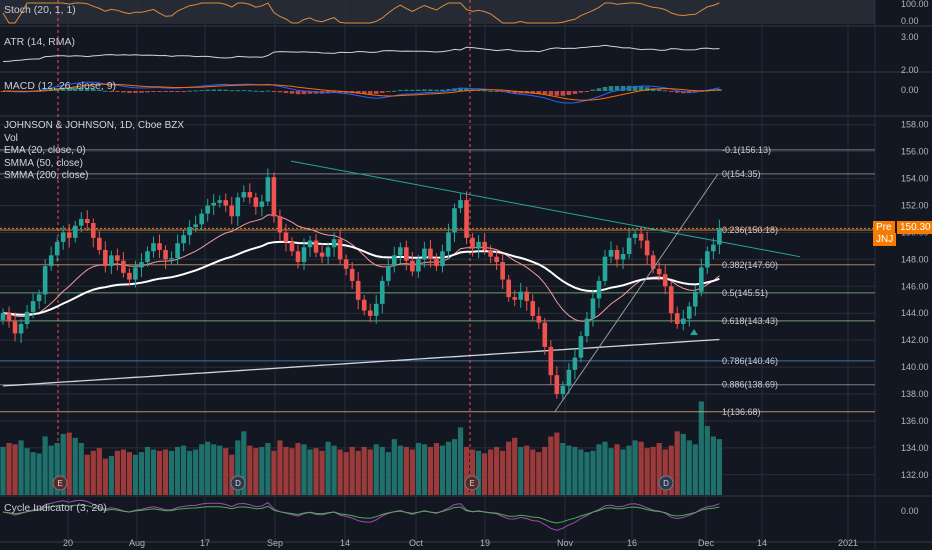 This screenshot has height=550, width=932. What do you see at coordinates (910, 70) in the screenshot?
I see `atr-tick: 2.00` at bounding box center [910, 70].